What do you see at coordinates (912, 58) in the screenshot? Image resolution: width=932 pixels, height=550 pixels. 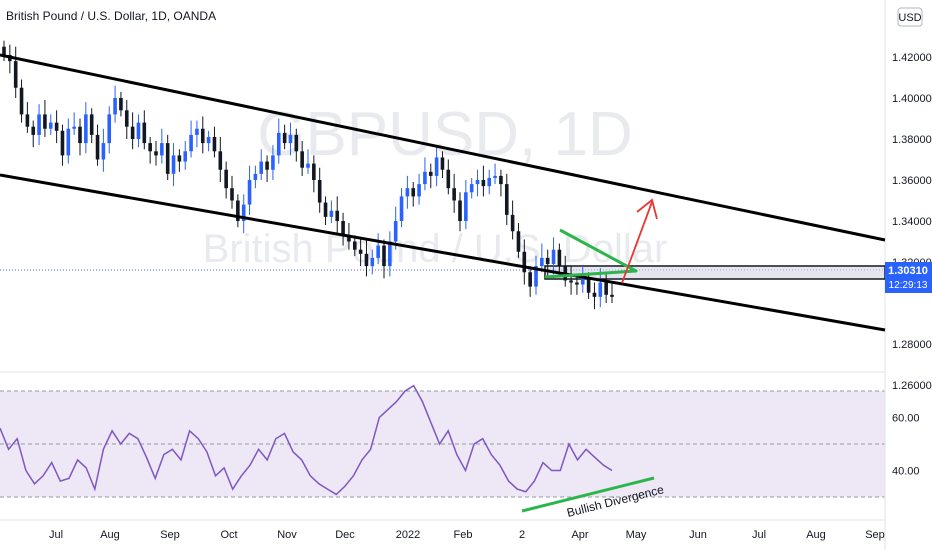 I see `price-tick-label: 1.42000` at bounding box center [912, 58].